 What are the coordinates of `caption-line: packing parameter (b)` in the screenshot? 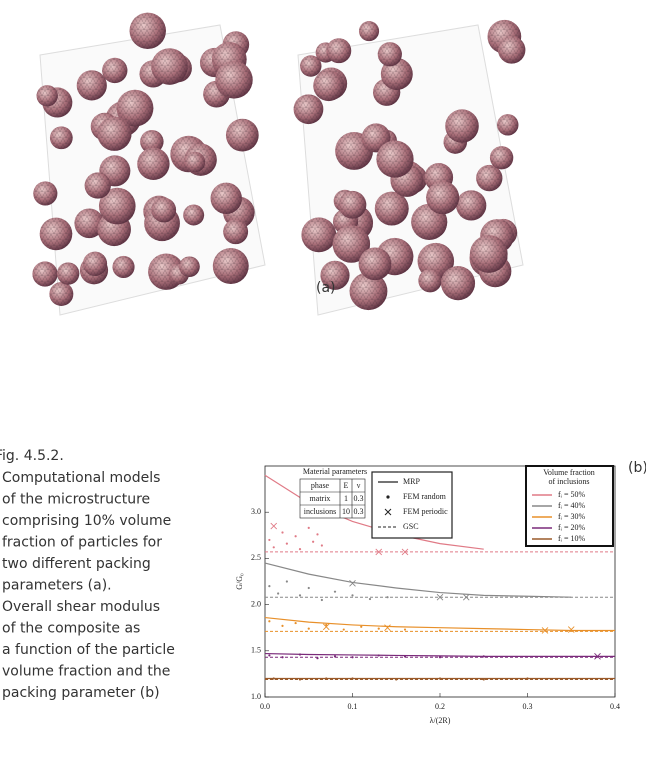 It's located at (81, 693).